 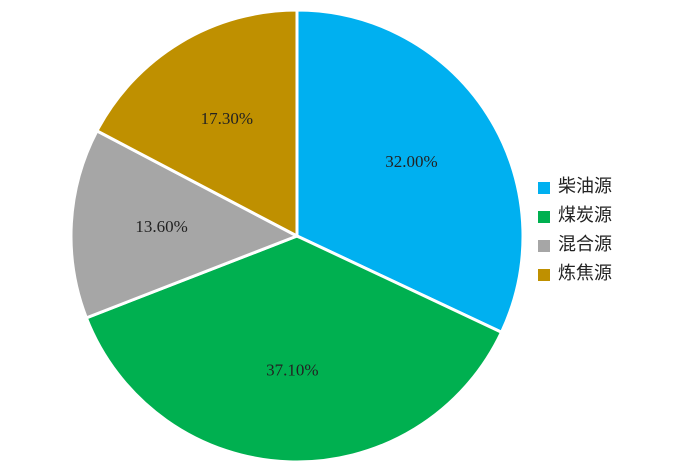 I want to click on data-label: 13.60%, so click(x=161, y=226).